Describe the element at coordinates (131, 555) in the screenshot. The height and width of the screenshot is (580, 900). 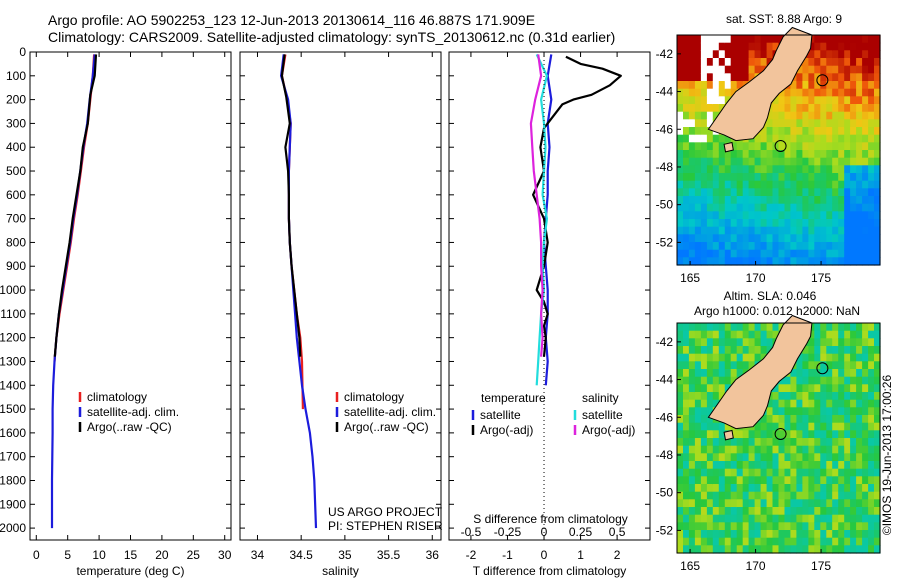
I see `x-tick-label-temperature: 15` at that location.